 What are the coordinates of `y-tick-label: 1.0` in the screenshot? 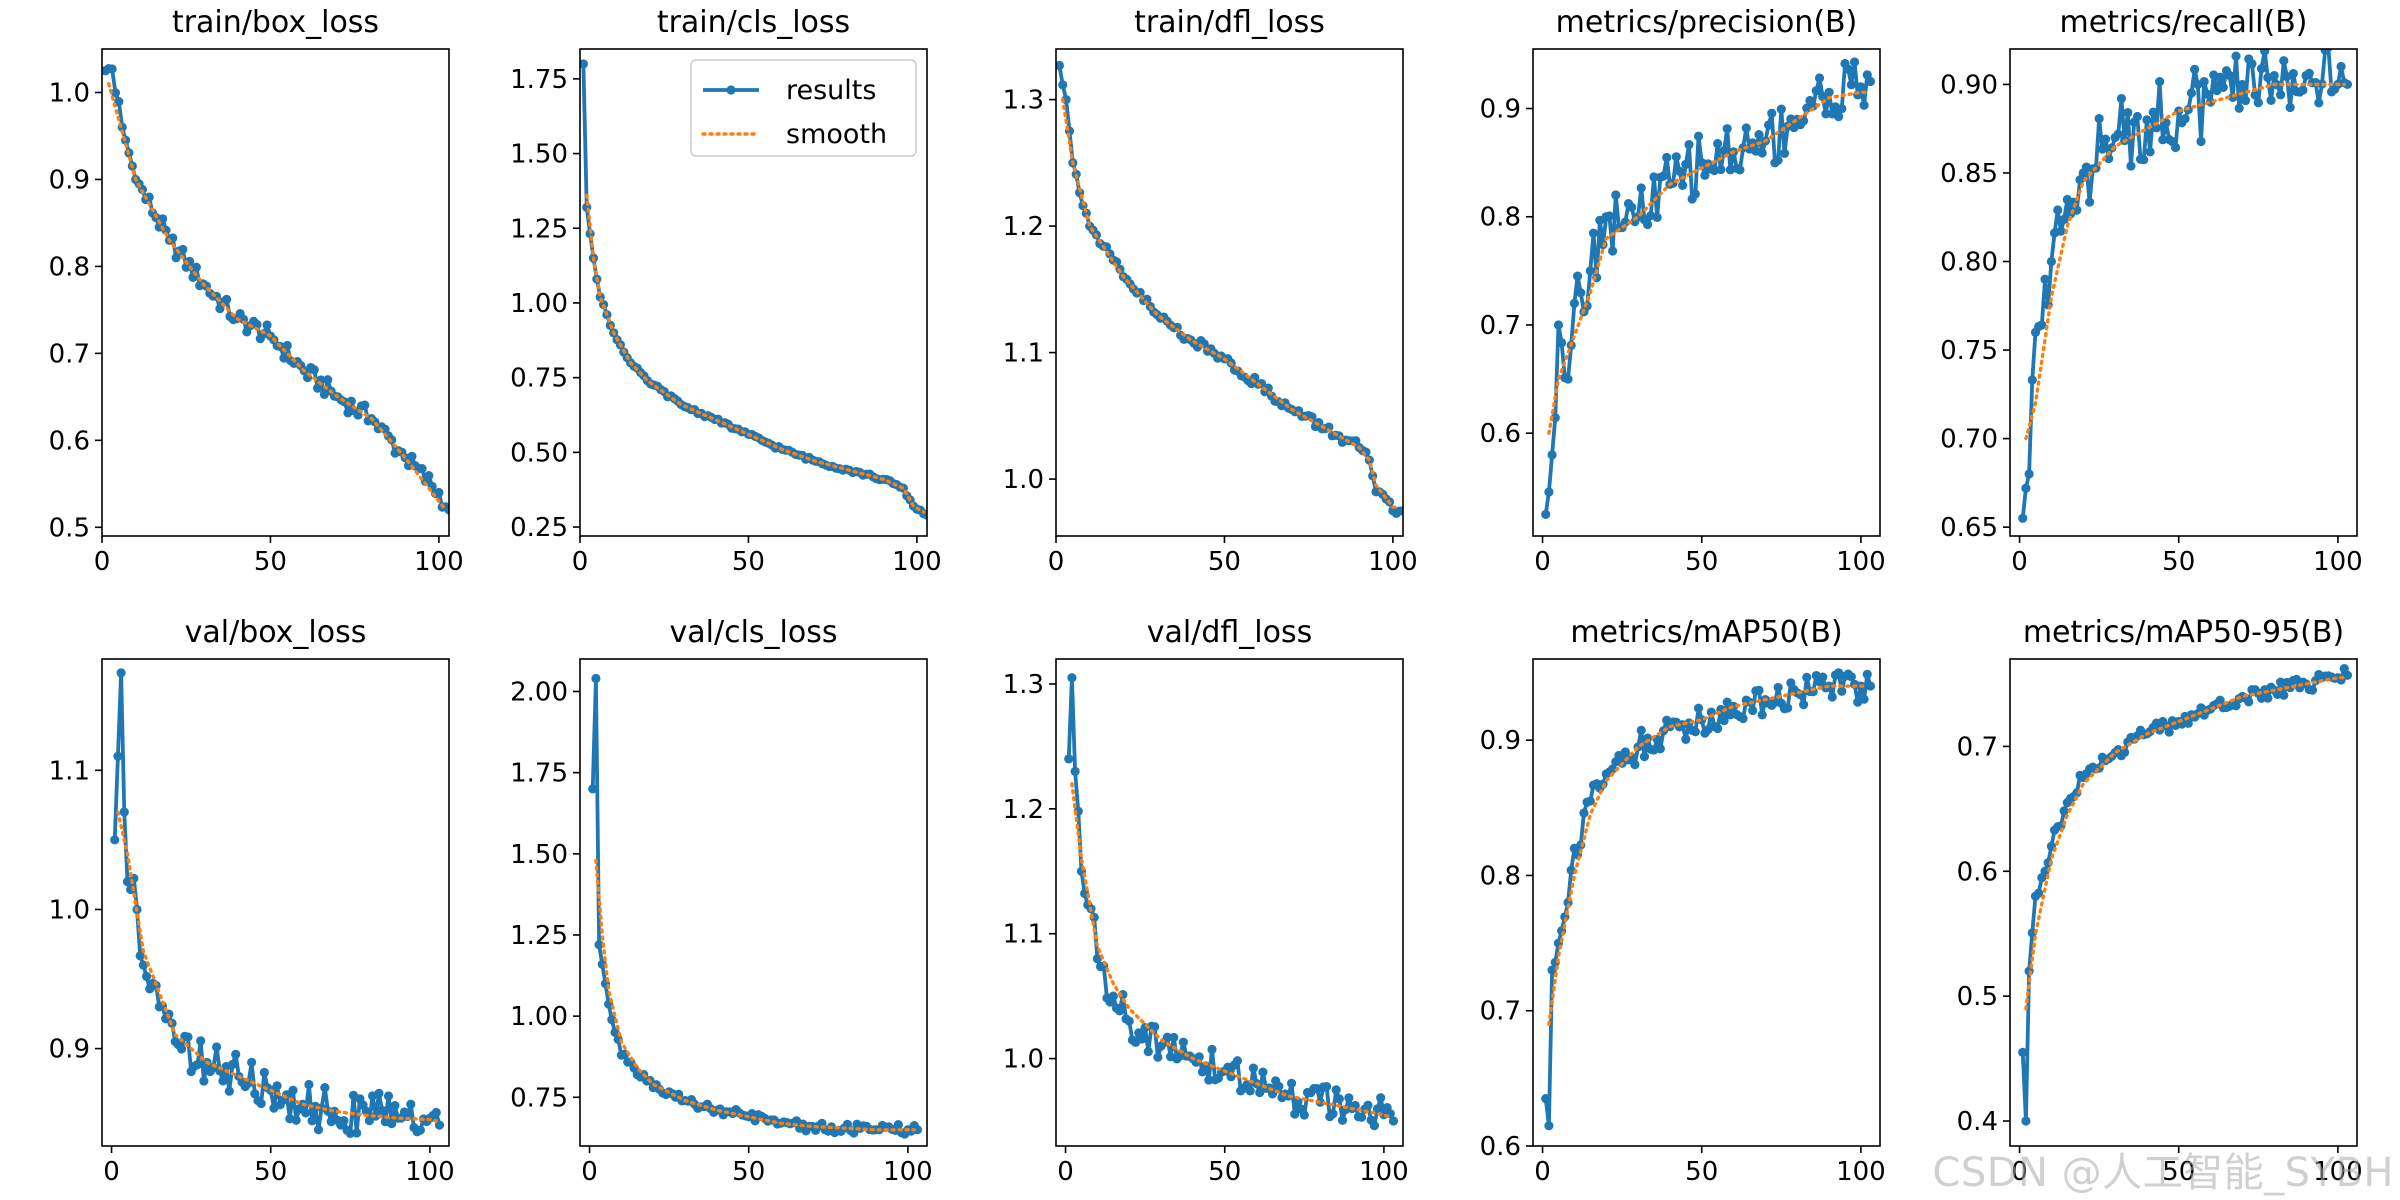 It's located at (69, 93).